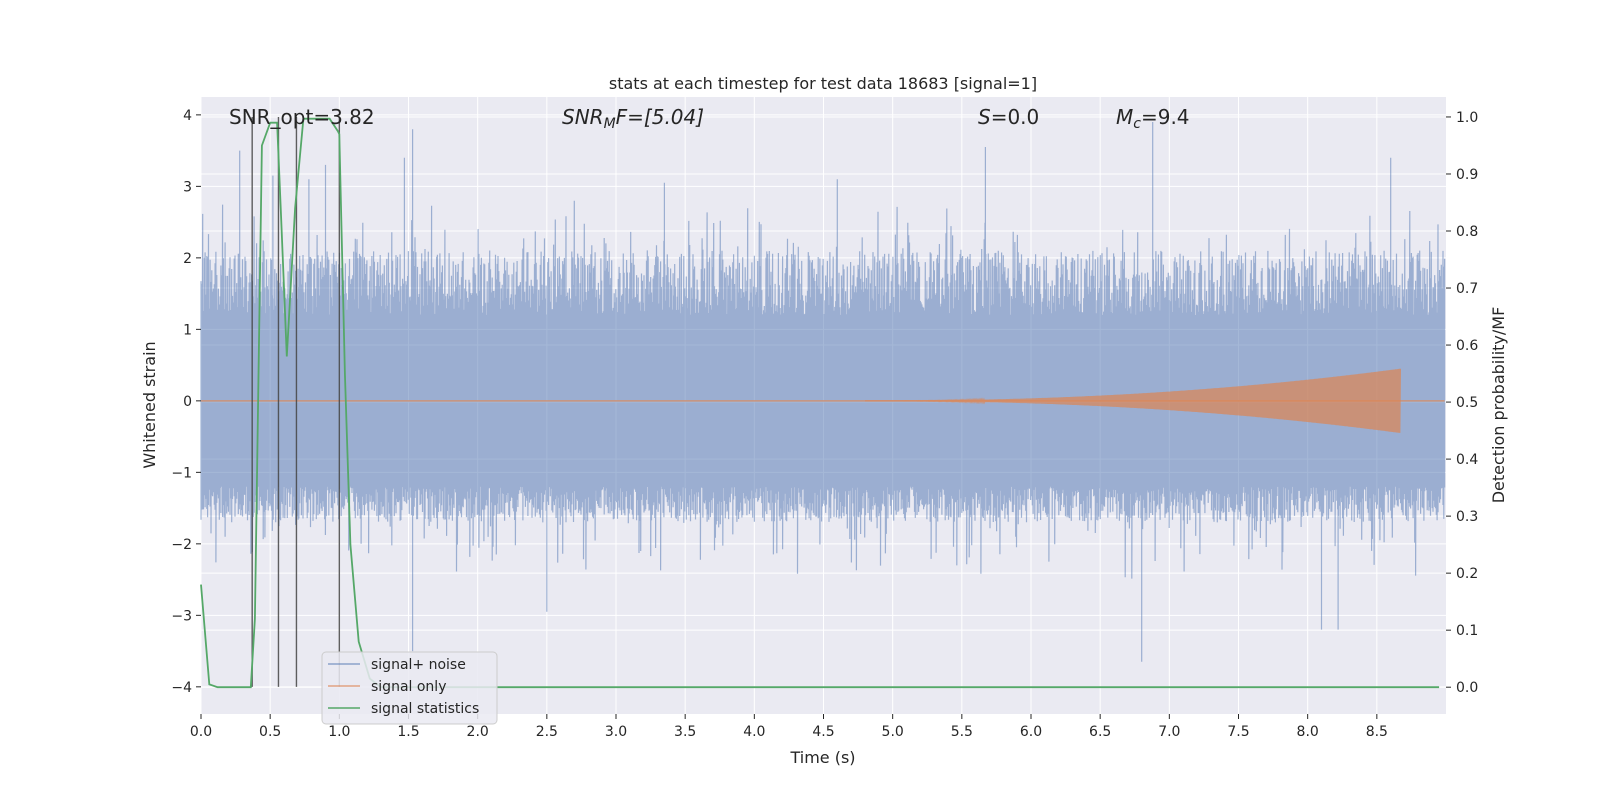  I want to click on x-tick-label: 7.0, so click(1169, 732).